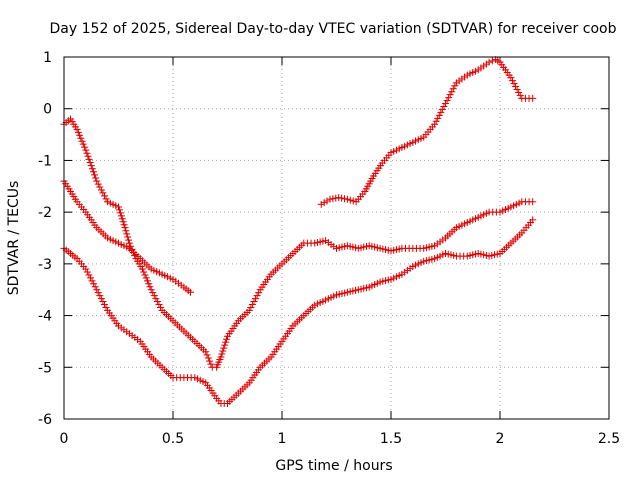 Image resolution: width=640 pixels, height=480 pixels. Describe the element at coordinates (391, 439) in the screenshot. I see `x-tick-label: 1.5` at that location.